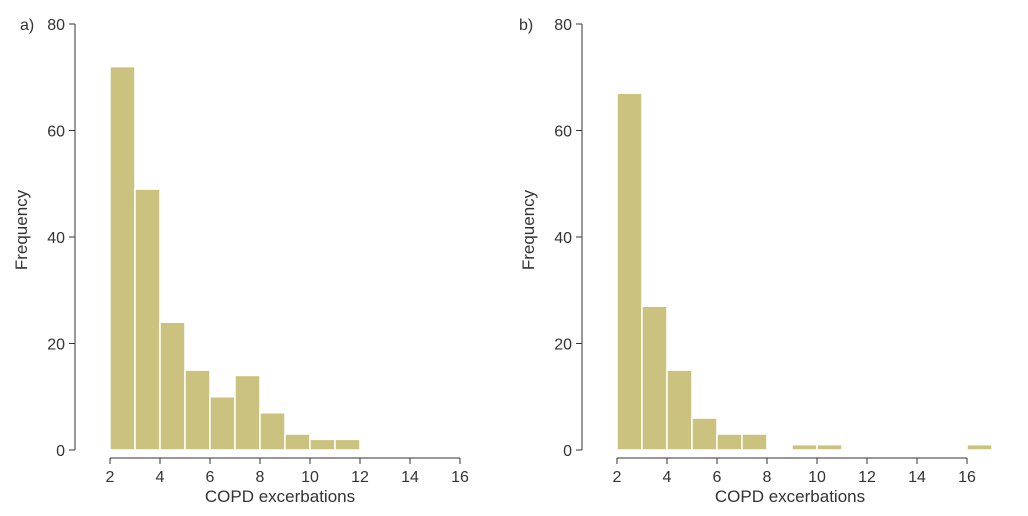  What do you see at coordinates (160, 477) in the screenshot?
I see `x-tick-label-a-4: 4` at bounding box center [160, 477].